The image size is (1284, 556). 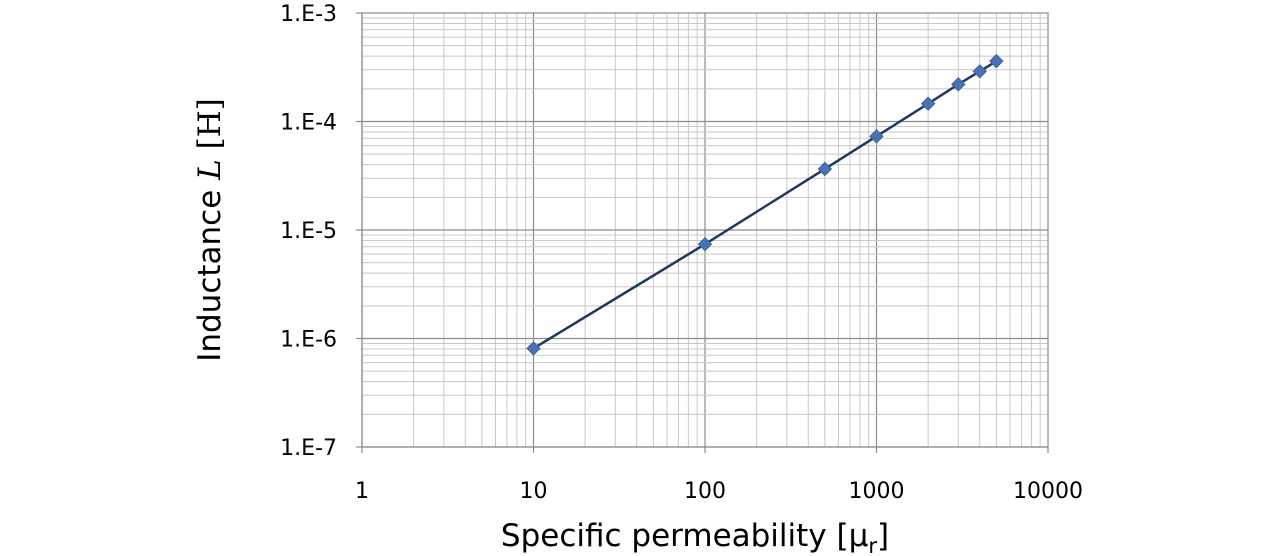 I want to click on x-axis-label: Specific permeability [μr], so click(x=695, y=537).